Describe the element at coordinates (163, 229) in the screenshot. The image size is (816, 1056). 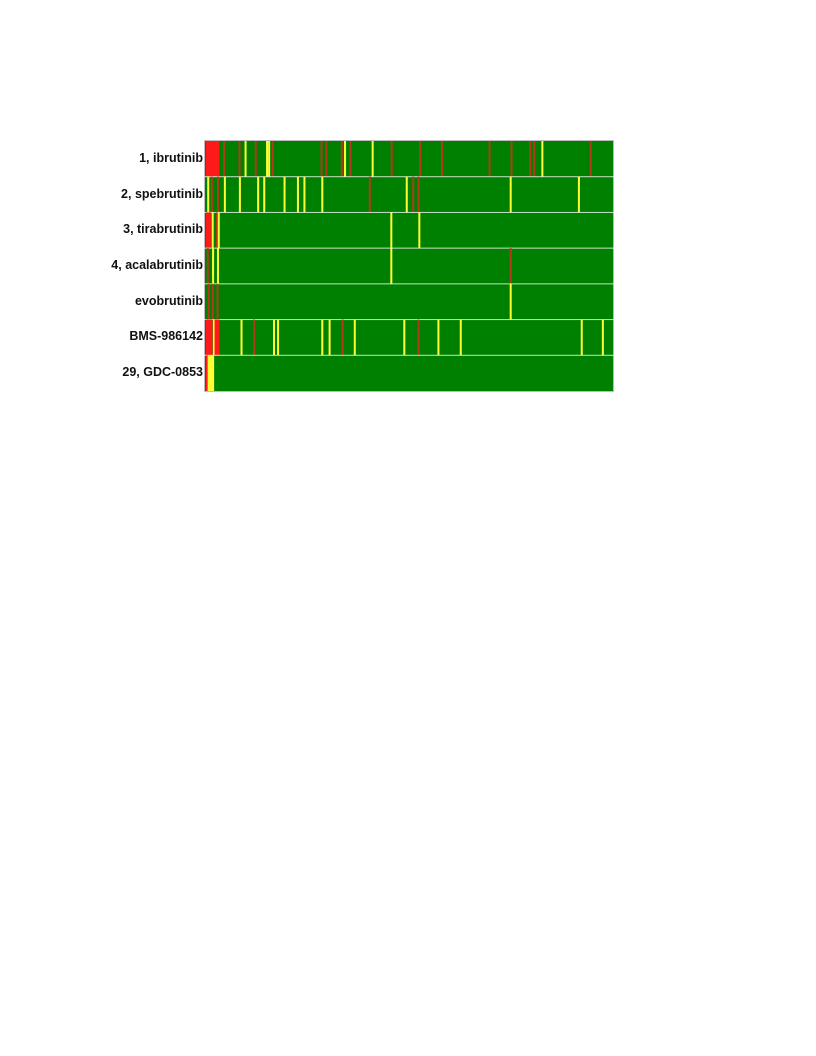
I see `row-label: 3, tirabrutinib` at that location.